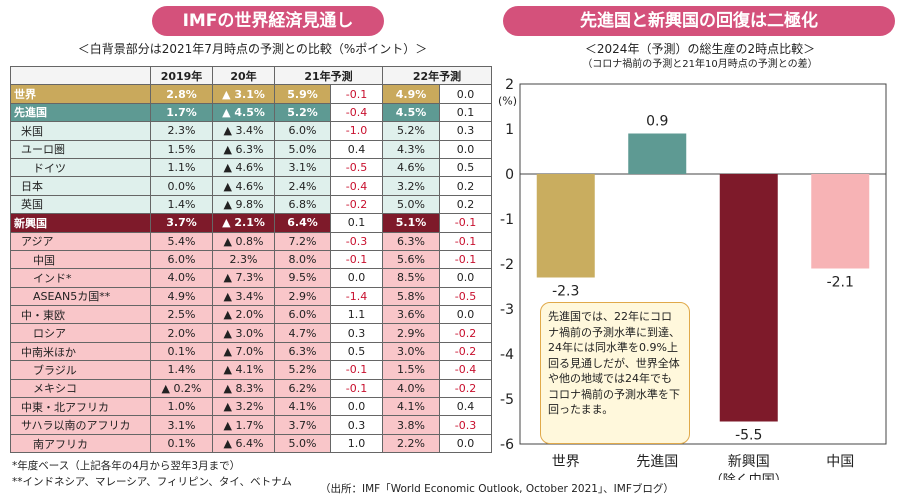 This screenshot has height=500, width=900. Describe the element at coordinates (251, 149) in the screenshot. I see `table-row: ユーロ圏 1.5% ▲ 6.3% 5.0% 0.4 4.3% 0.0` at that location.